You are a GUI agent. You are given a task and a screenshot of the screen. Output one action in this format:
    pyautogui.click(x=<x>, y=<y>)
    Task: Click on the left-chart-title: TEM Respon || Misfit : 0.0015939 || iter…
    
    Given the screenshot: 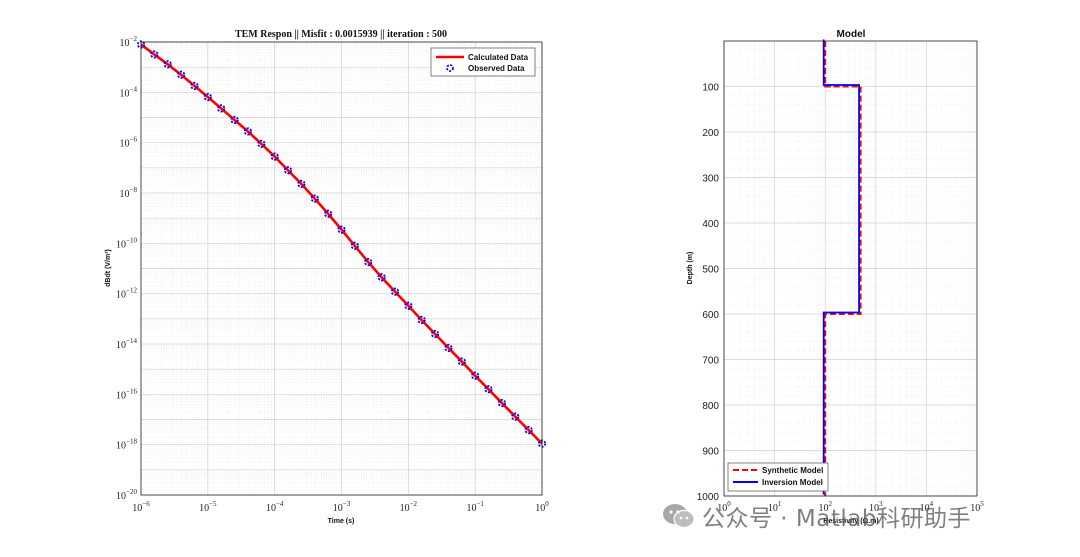 What is the action you would take?
    pyautogui.click(x=341, y=34)
    